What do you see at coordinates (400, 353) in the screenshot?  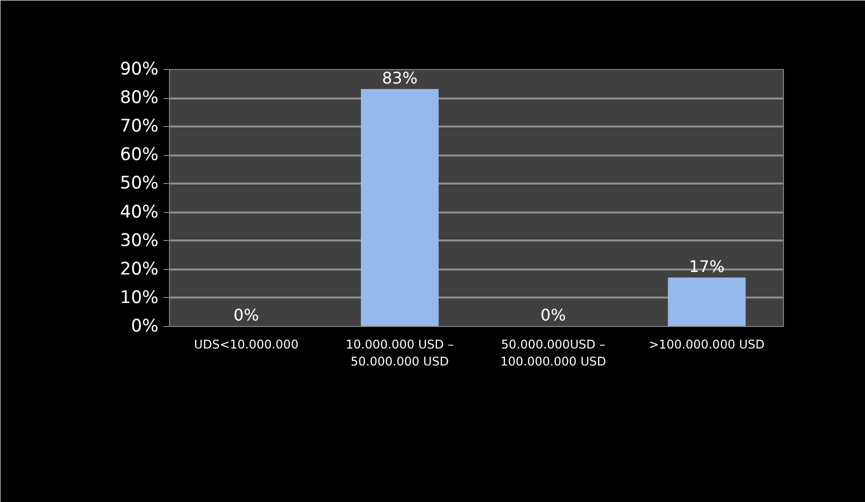 I see `x-tick-label: 10.000.000 USD – 50.000.000 USD` at bounding box center [400, 353].